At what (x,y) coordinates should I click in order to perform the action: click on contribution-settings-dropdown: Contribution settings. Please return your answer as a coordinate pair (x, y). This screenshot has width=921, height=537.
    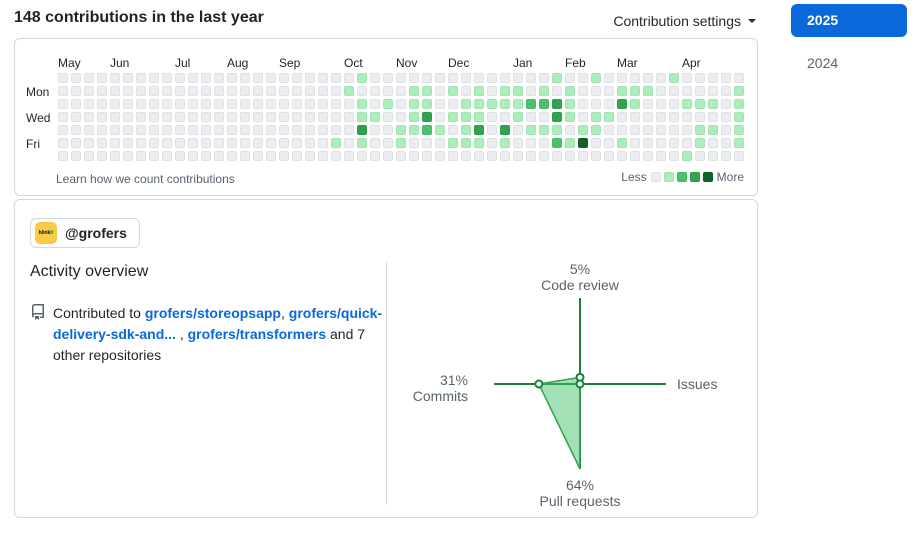
    Looking at the image, I should click on (684, 21).